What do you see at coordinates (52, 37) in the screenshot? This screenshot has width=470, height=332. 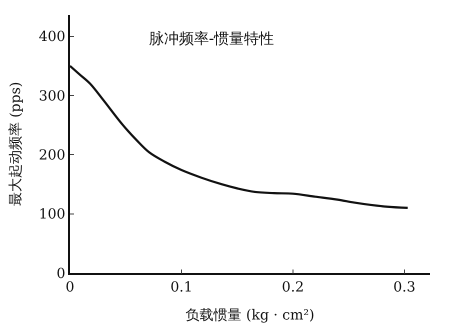 I see `y-tick-label: 400` at bounding box center [52, 37].